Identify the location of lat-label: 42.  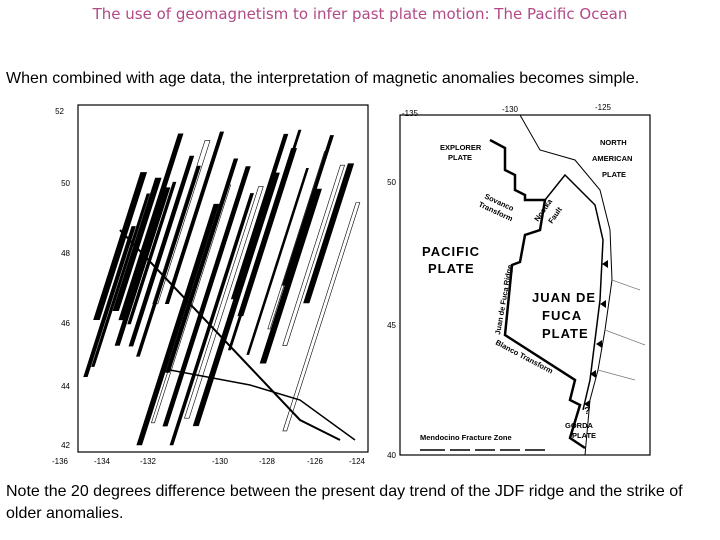
(65, 445).